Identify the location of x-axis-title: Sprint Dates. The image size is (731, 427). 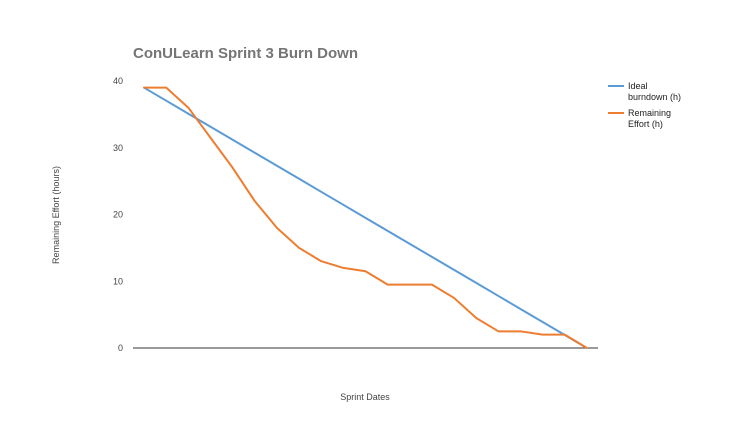
(365, 397).